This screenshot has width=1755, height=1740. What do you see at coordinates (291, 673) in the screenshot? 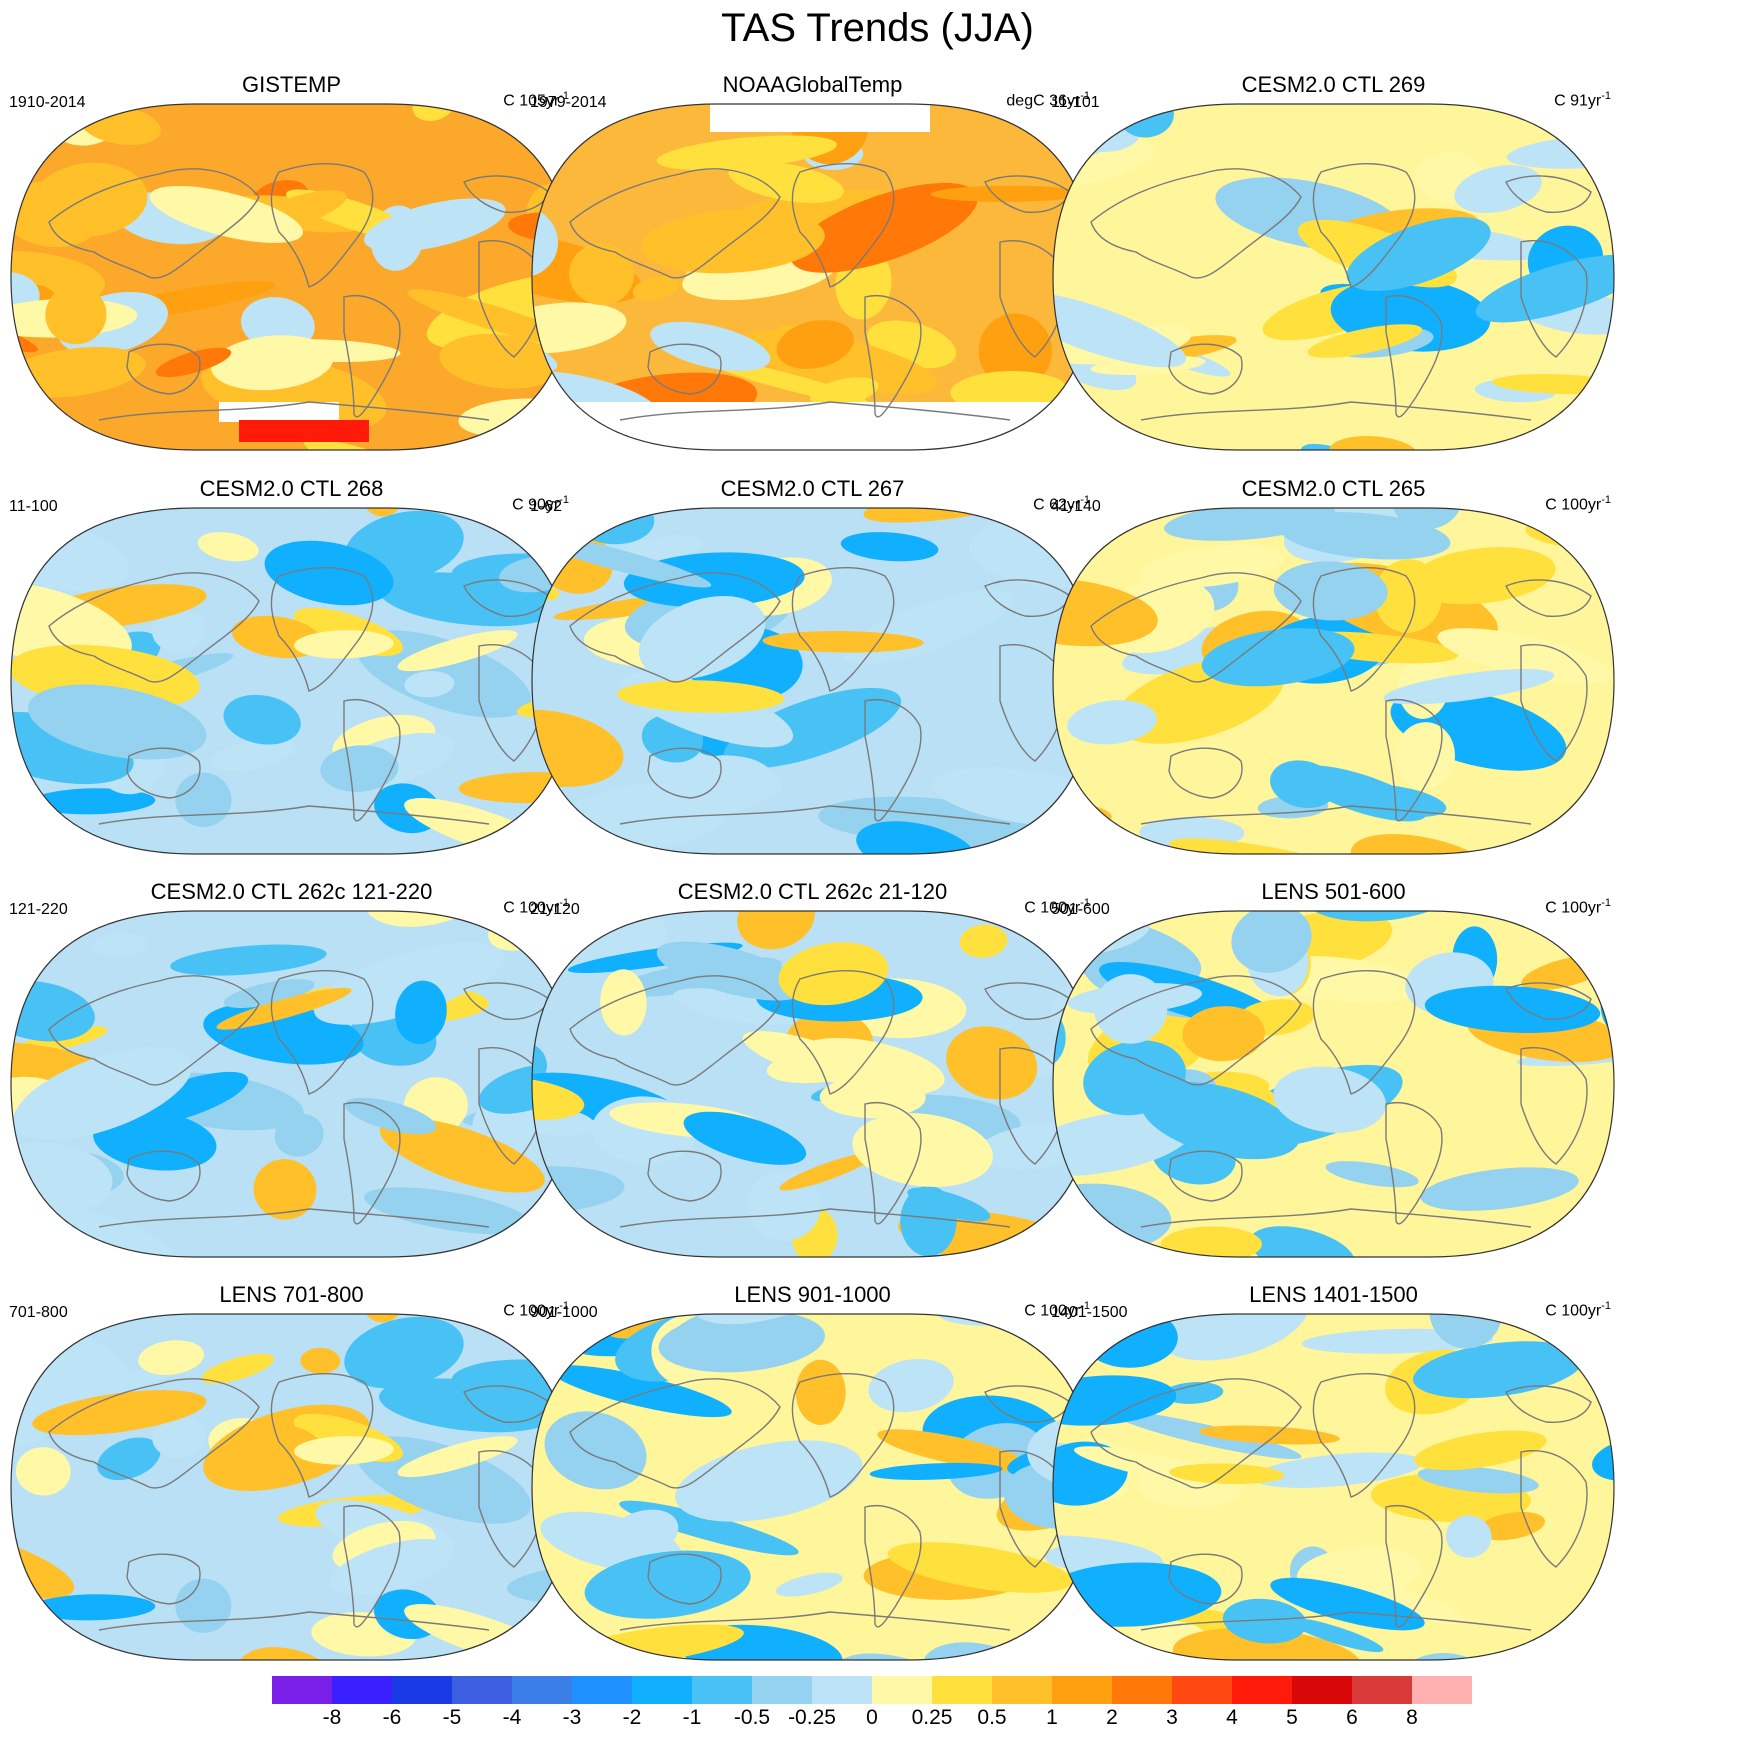
I see `map-panel: CESM2.0 CTL 268 11-100 C 90yr-1` at bounding box center [291, 673].